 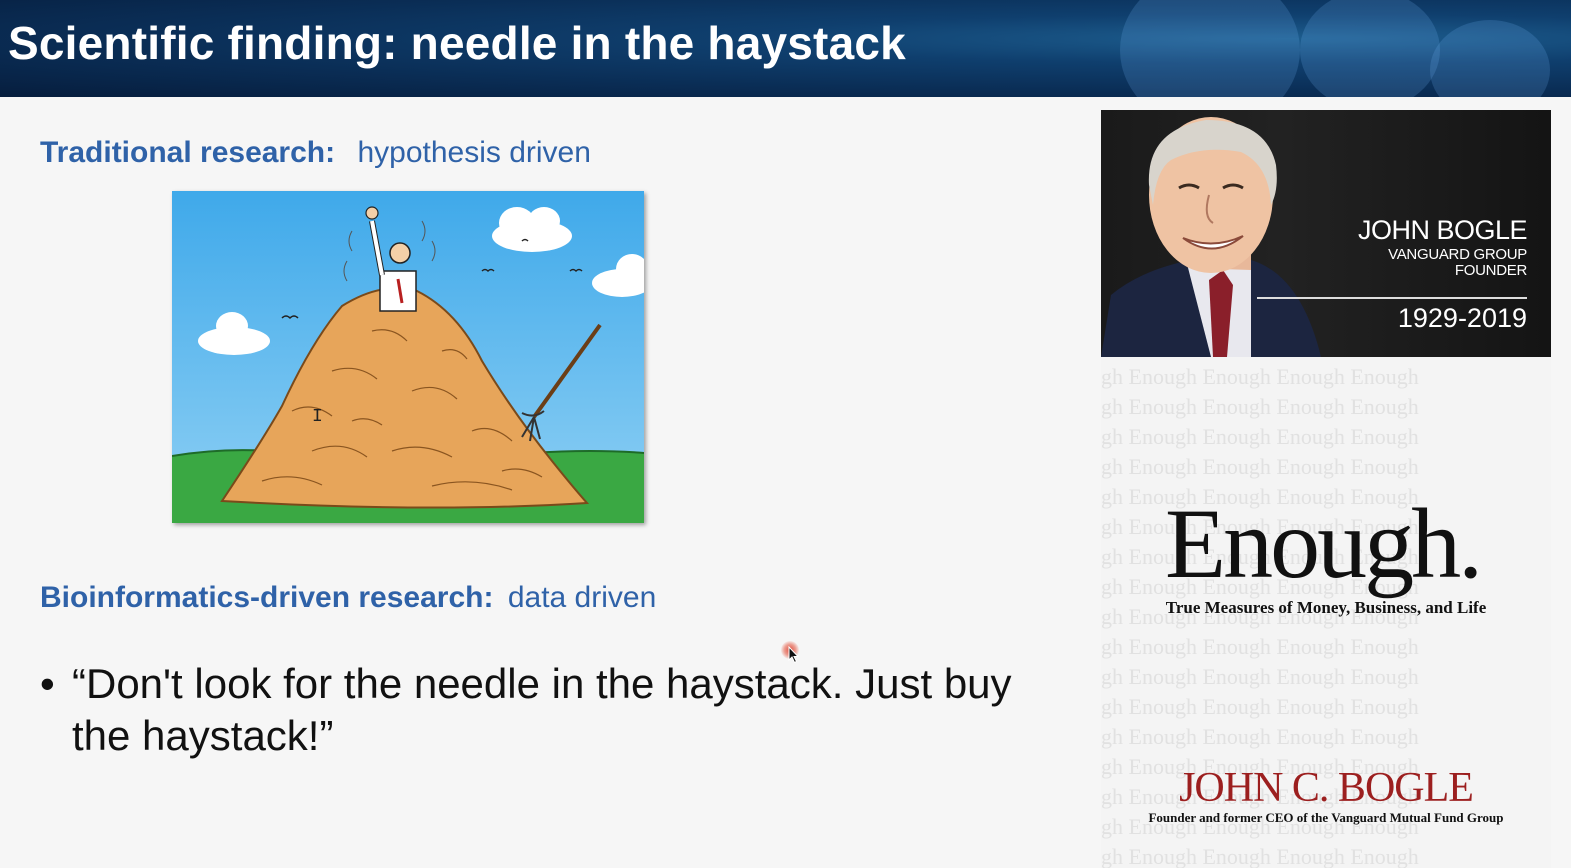 I want to click on portrait-icon, so click(x=1211, y=237).